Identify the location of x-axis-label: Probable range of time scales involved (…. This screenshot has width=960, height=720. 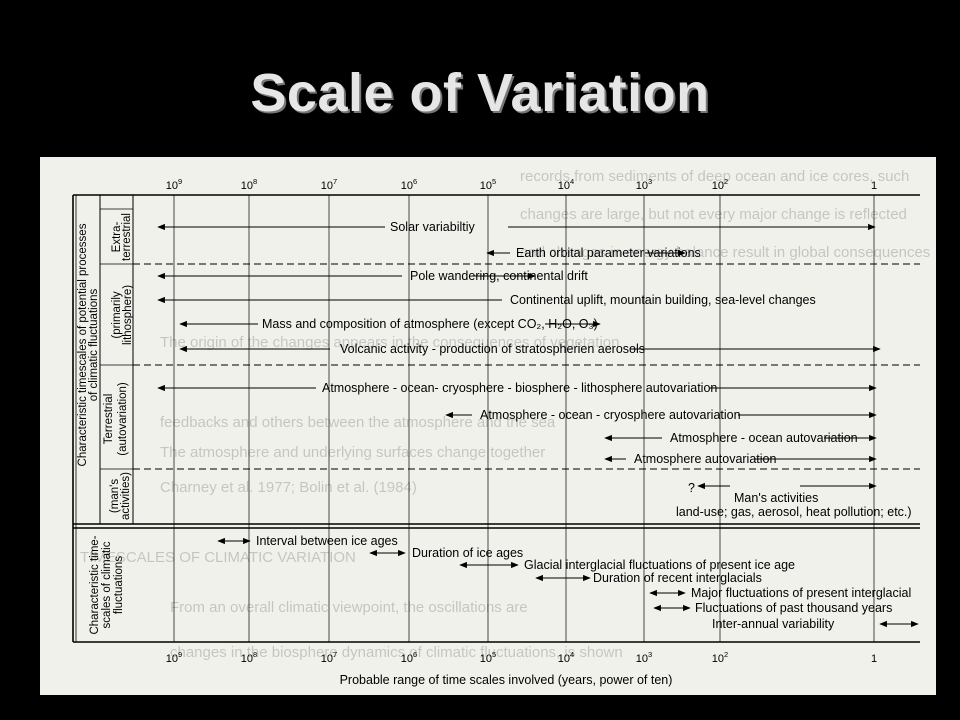
(506, 680).